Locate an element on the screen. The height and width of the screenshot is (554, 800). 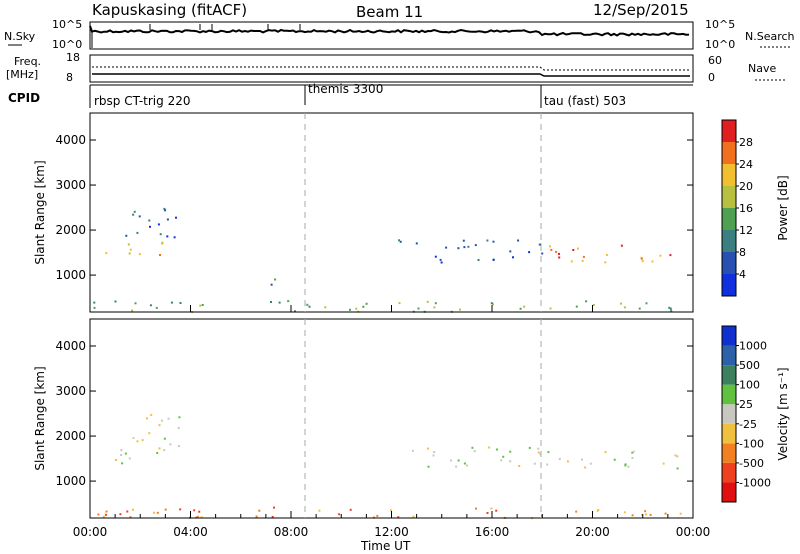
freq-panel-frame is located at coordinates (391, 68).